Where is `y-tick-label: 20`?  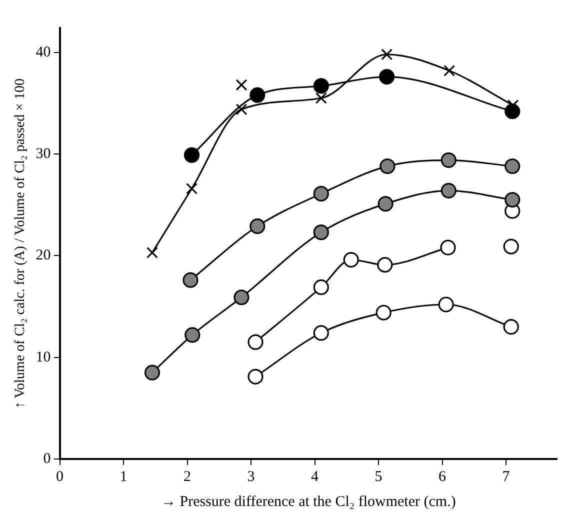 y-tick-label: 20 is located at coordinates (43, 256).